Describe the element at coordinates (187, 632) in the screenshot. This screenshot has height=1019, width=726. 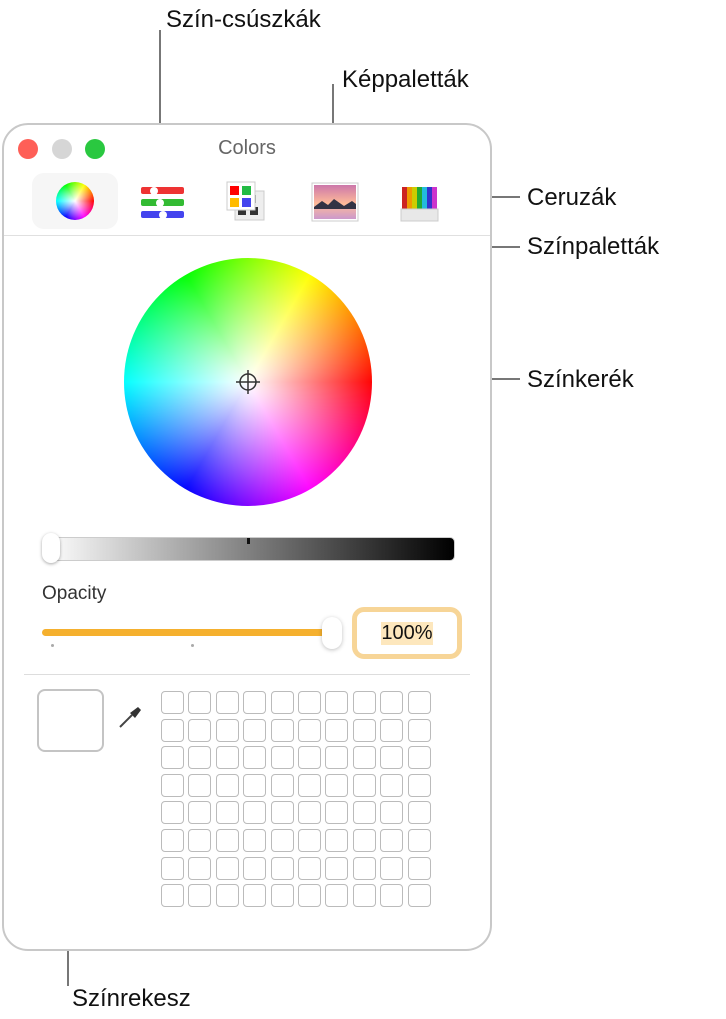
I see `opacity-slider` at that location.